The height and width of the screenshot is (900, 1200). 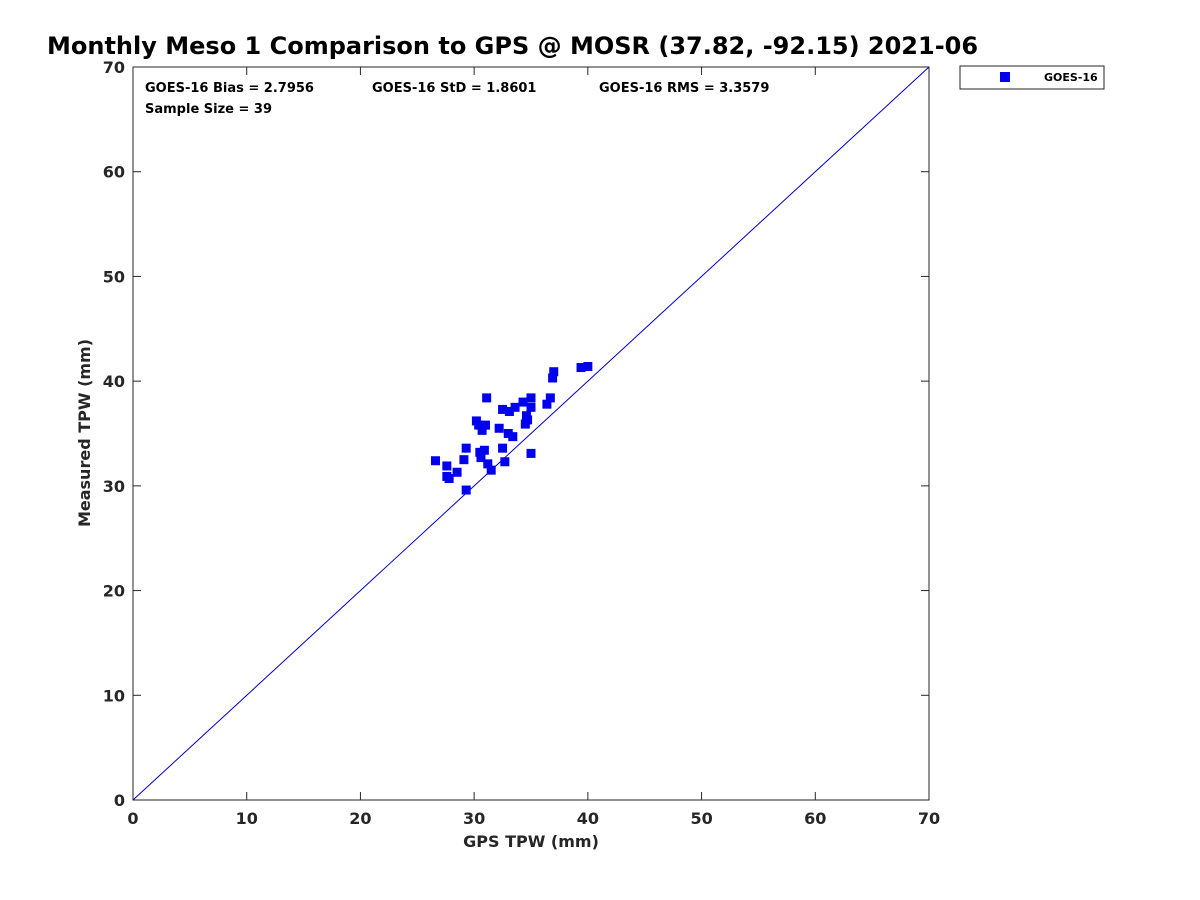 What do you see at coordinates (701, 818) in the screenshot?
I see `x-tick-label: 50` at bounding box center [701, 818].